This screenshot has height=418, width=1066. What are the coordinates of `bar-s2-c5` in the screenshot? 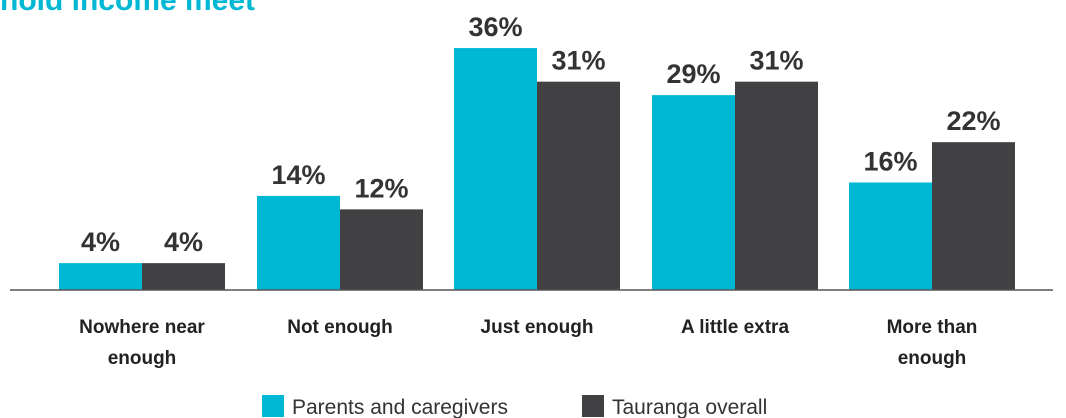 It's located at (973, 216).